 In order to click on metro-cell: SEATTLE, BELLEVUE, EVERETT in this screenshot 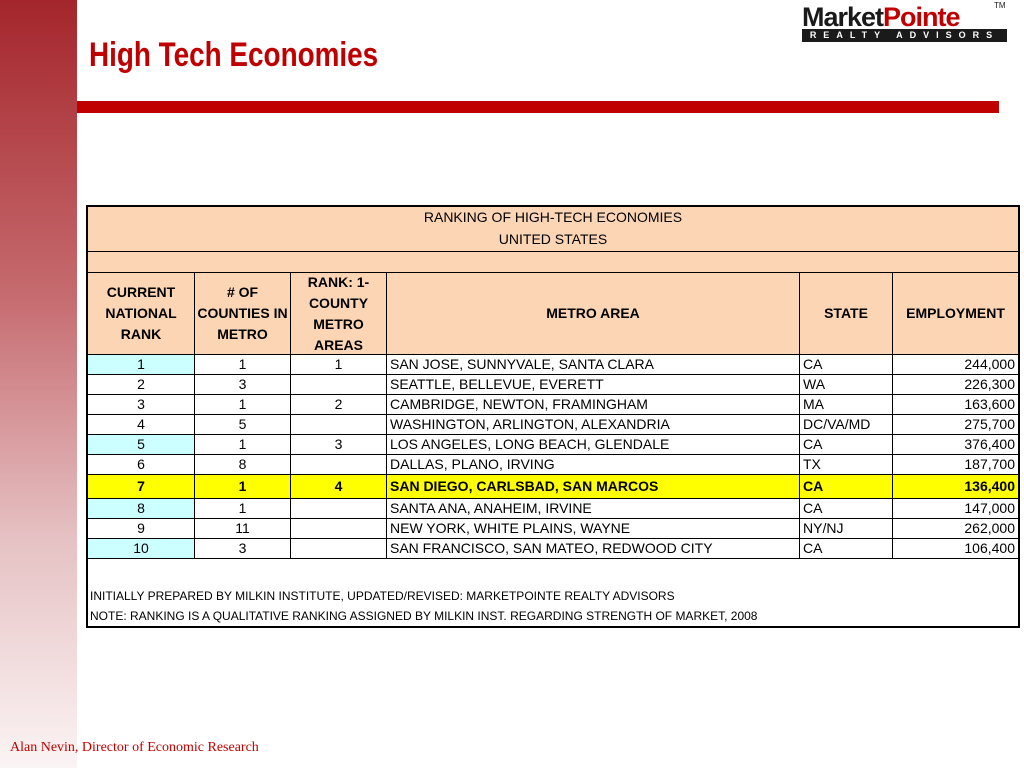, I will do `click(593, 384)`.